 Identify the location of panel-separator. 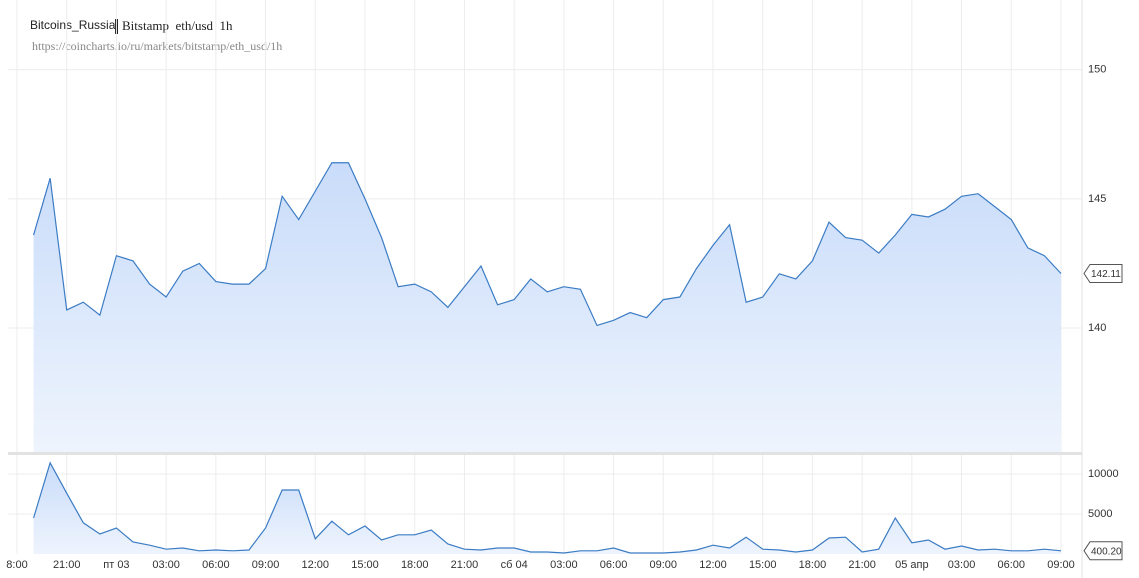
(545, 453).